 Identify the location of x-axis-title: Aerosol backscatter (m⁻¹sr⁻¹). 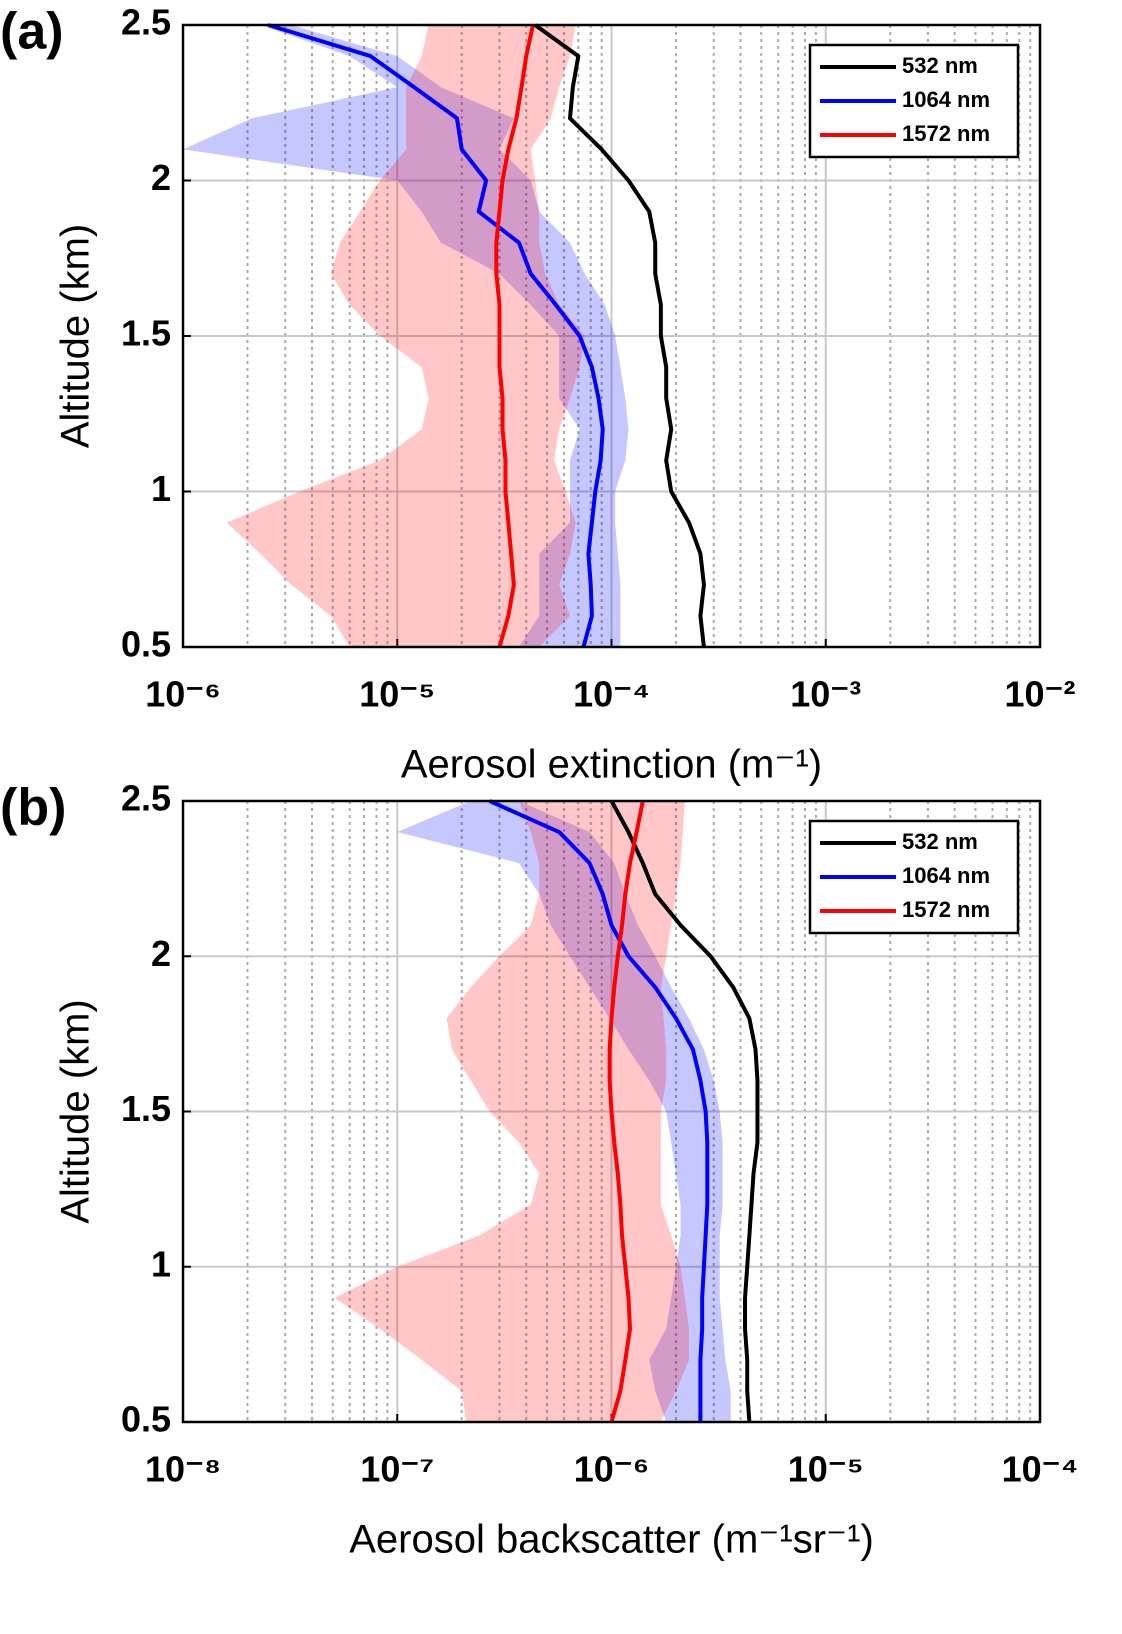
(611, 1540).